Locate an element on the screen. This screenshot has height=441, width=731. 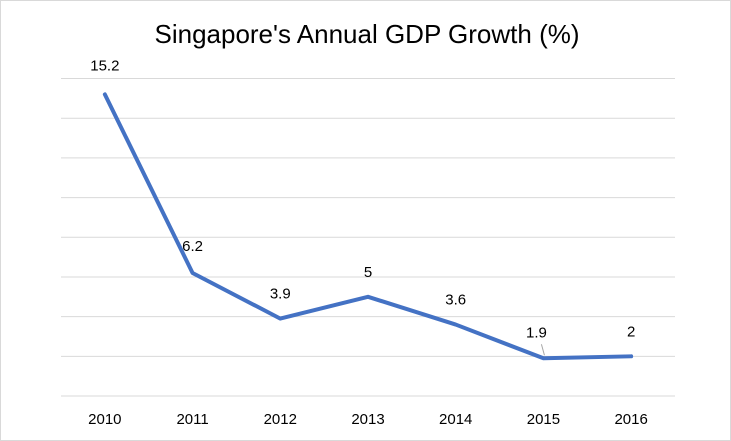
x-tick-label: 2011 is located at coordinates (192, 419).